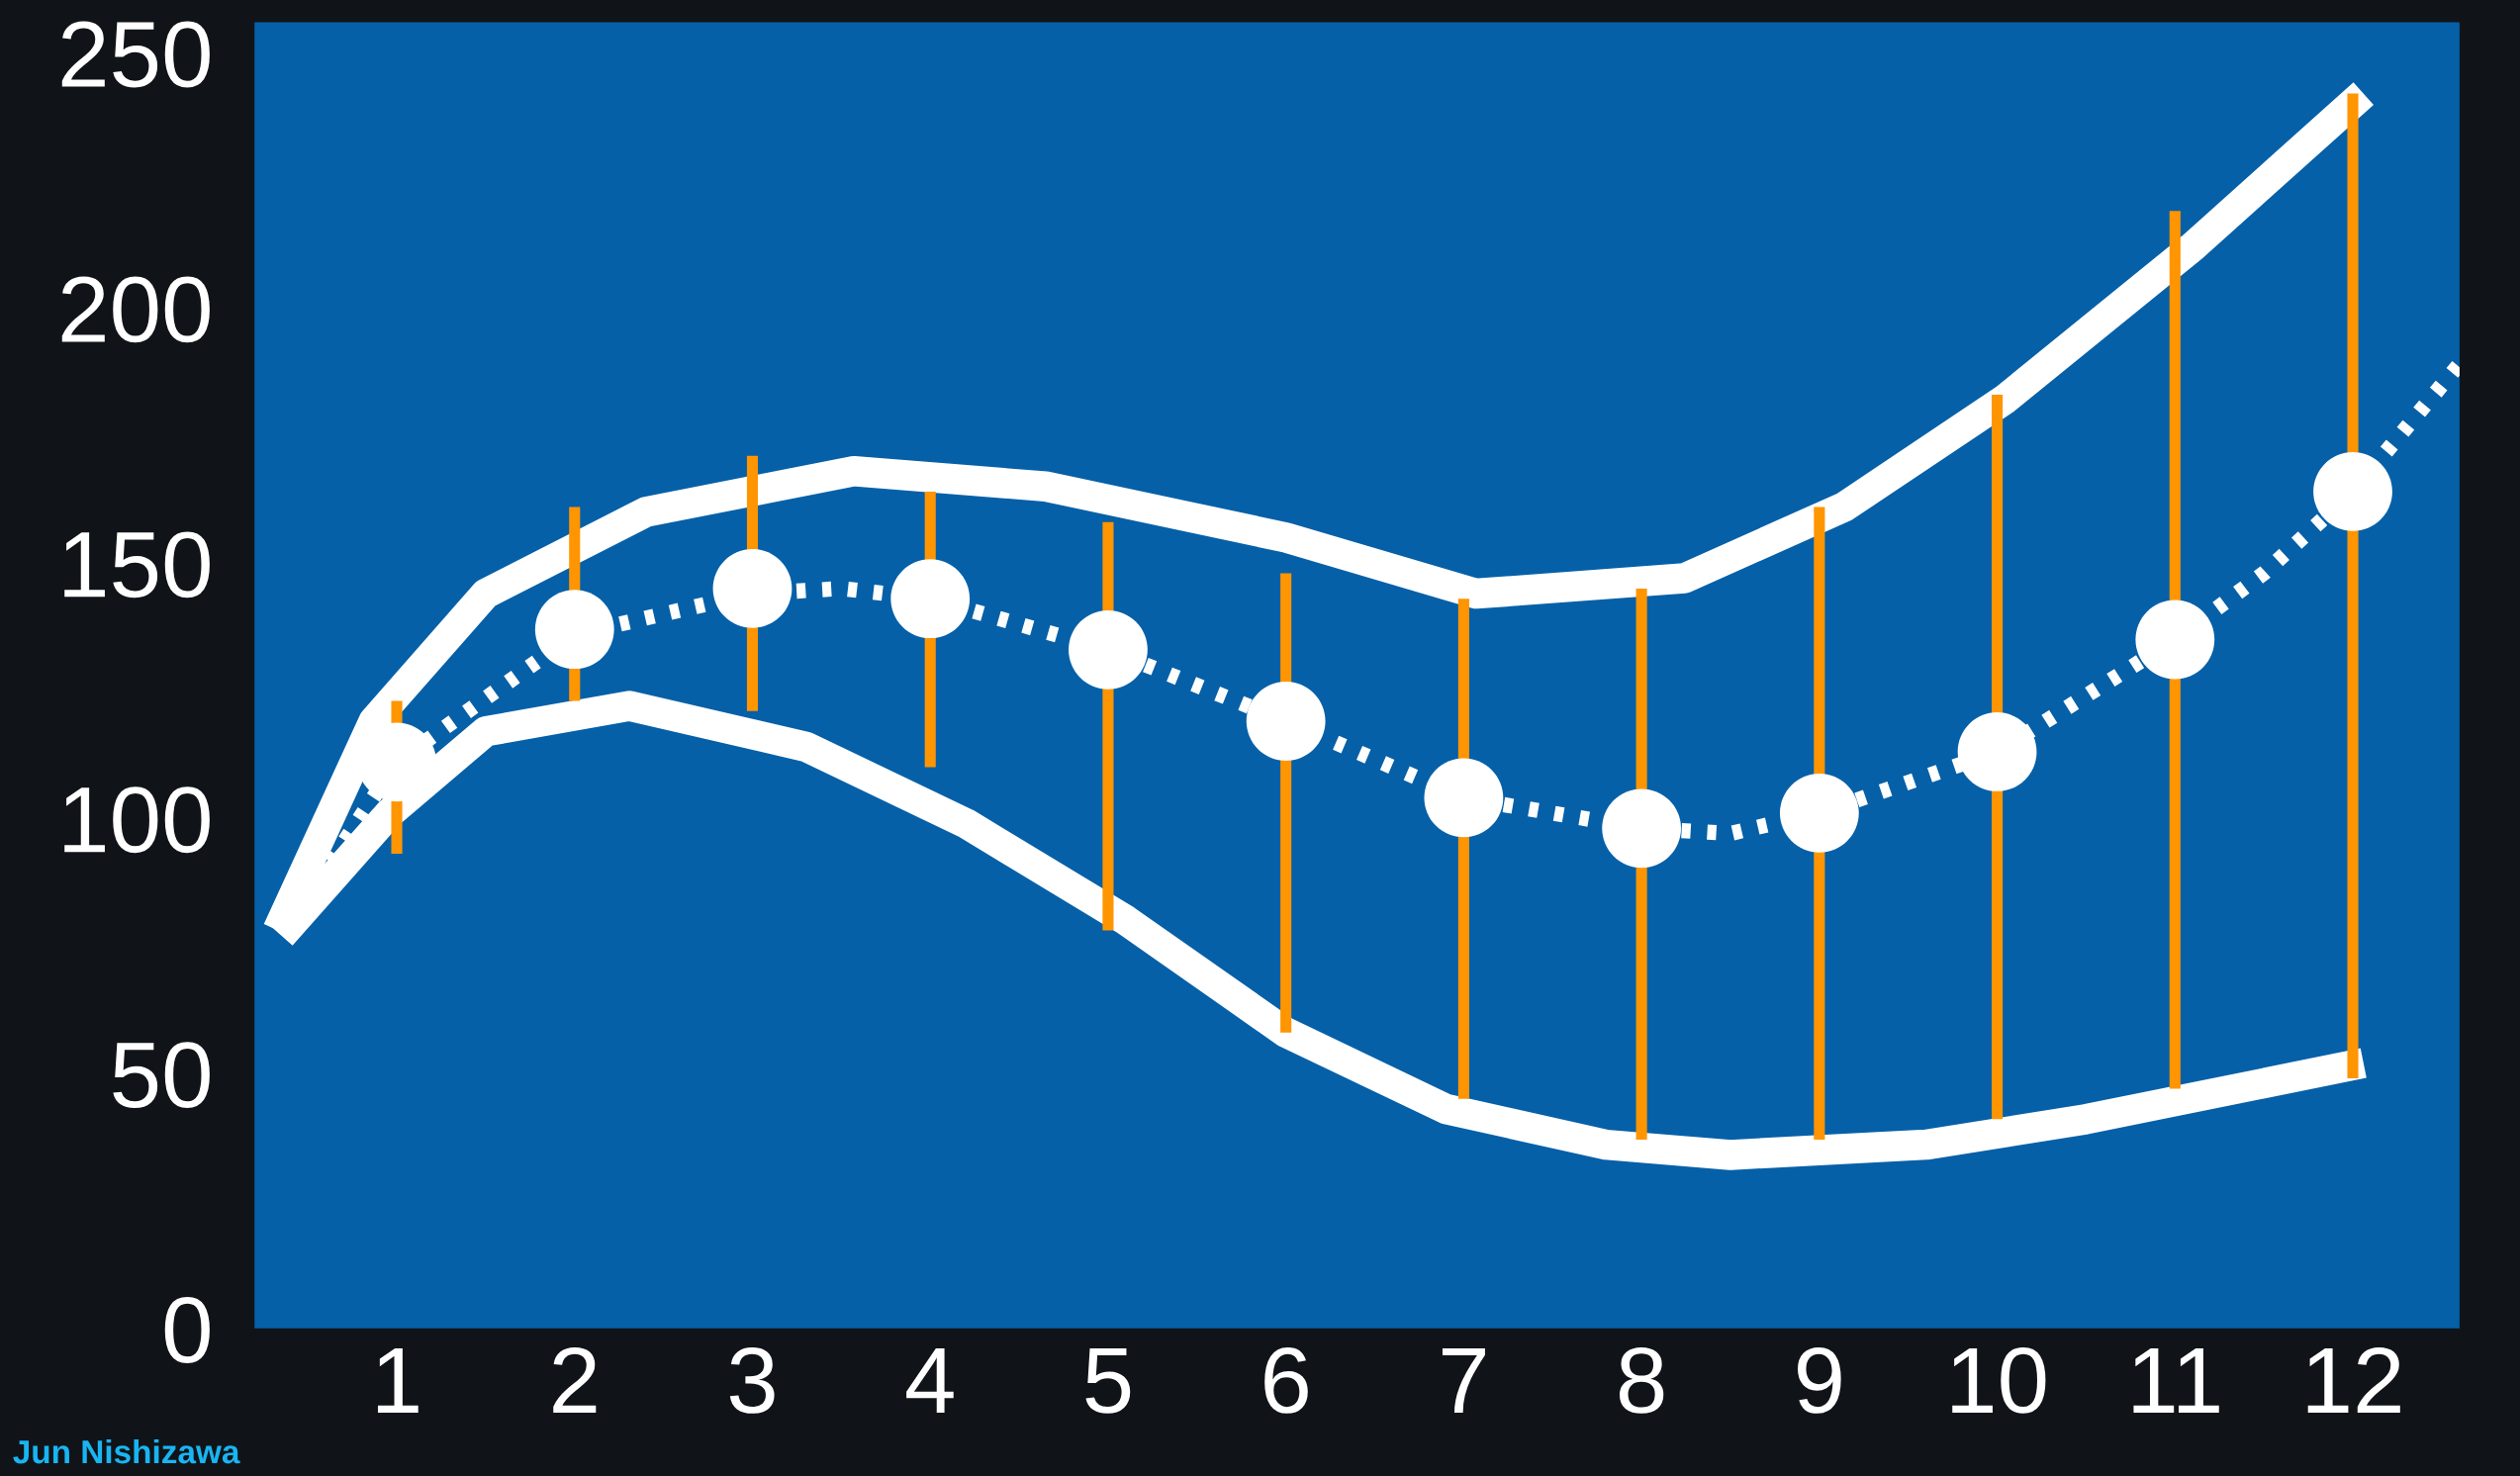 The width and height of the screenshot is (2520, 1476). I want to click on x-tick-label: 4, so click(930, 1380).